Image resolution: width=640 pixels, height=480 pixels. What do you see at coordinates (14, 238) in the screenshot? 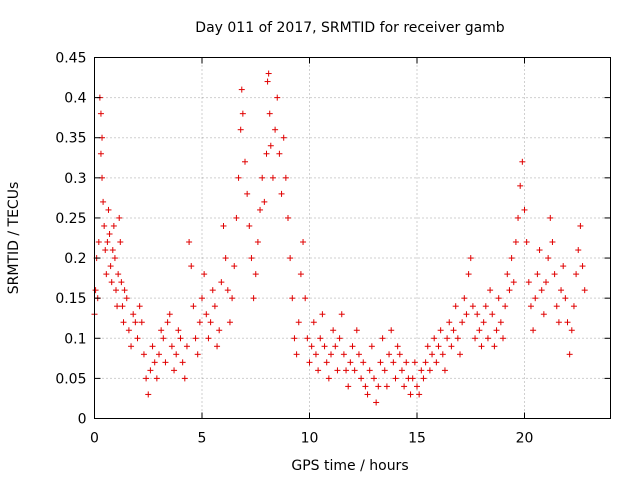
I see `y-axis-label: SRMTID / TECUs` at bounding box center [14, 238].